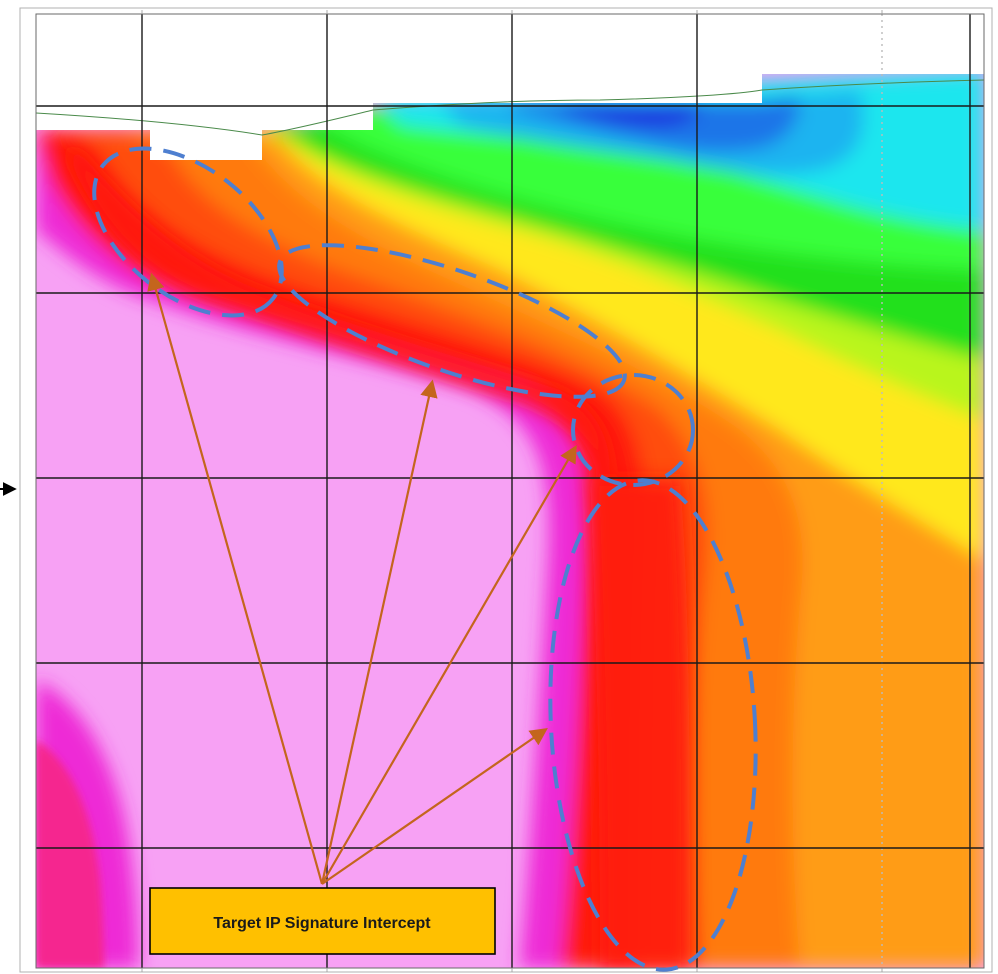  I want to click on callout-label: Target IP Signature Intercept, so click(322, 923).